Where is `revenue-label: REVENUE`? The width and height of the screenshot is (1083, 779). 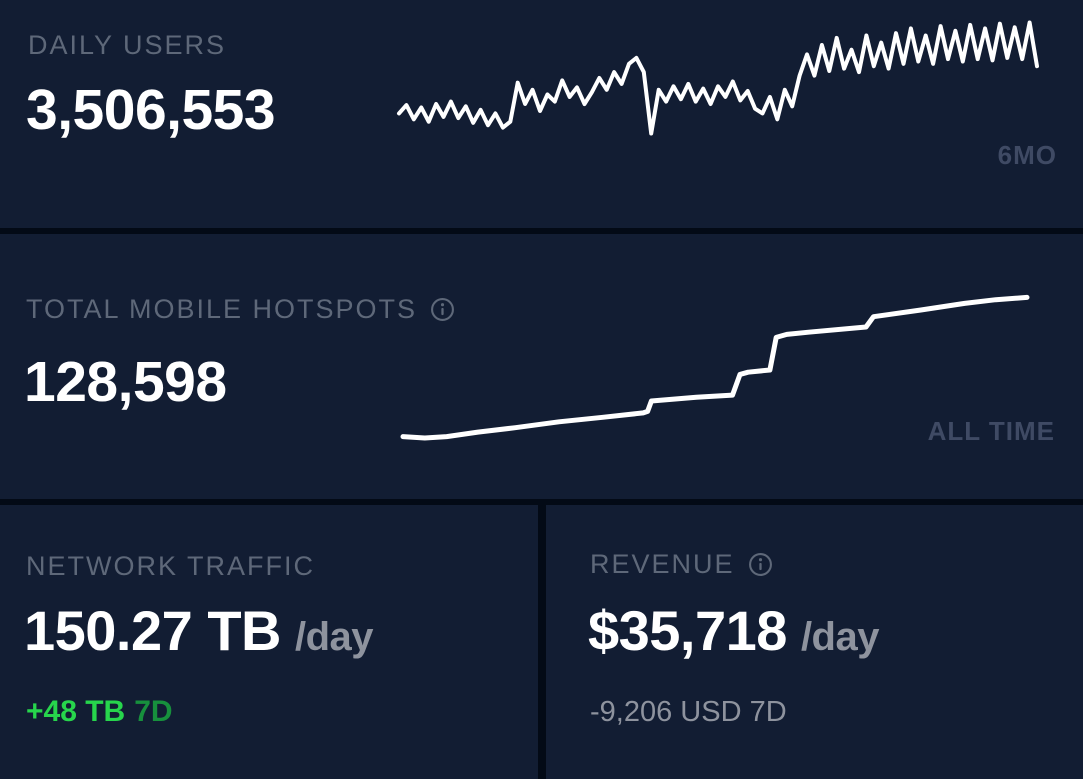
revenue-label: REVENUE is located at coordinates (662, 564).